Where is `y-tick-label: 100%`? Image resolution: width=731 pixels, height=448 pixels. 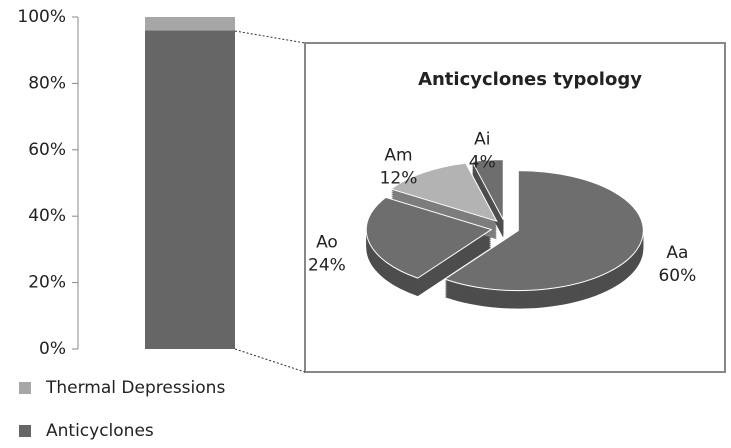 y-tick-label: 100% is located at coordinates (41, 17).